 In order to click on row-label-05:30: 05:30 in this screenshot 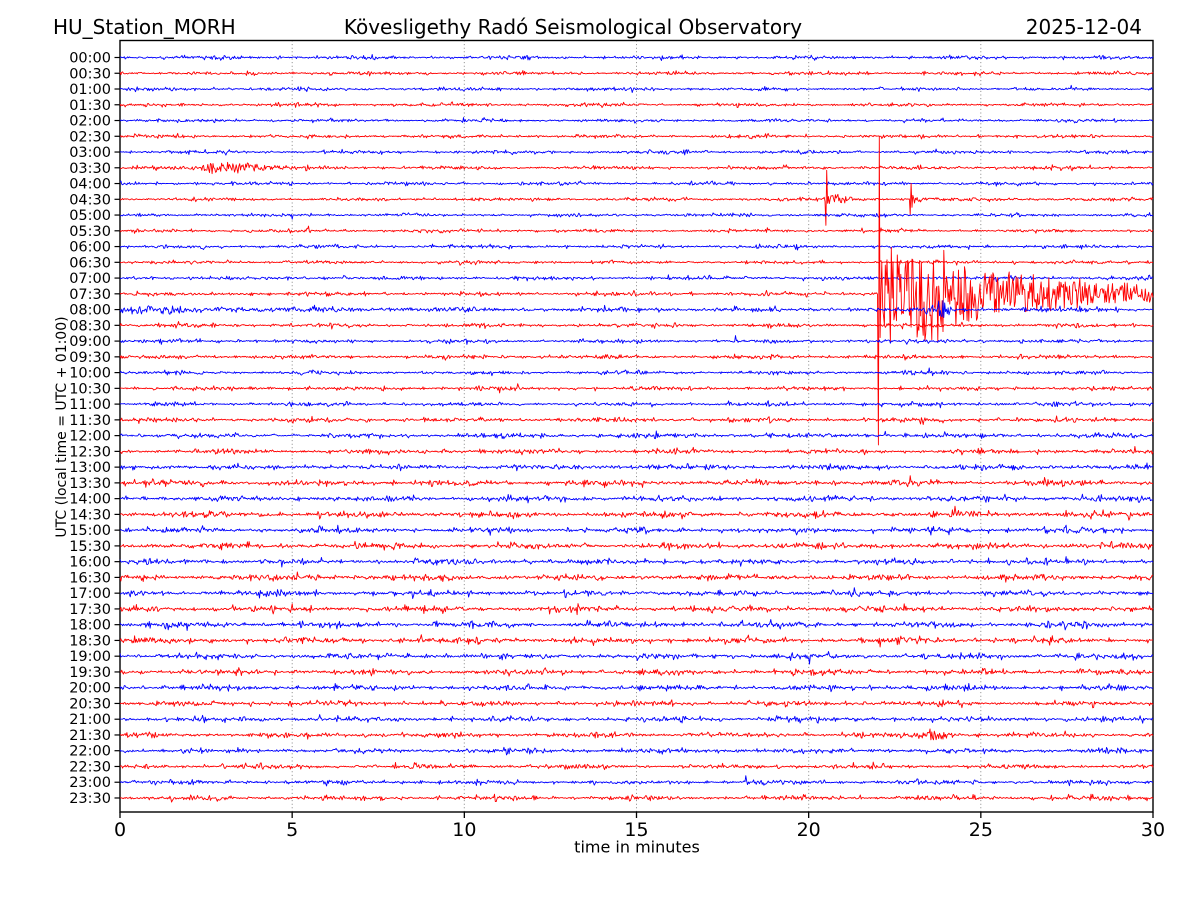, I will do `click(90, 232)`.